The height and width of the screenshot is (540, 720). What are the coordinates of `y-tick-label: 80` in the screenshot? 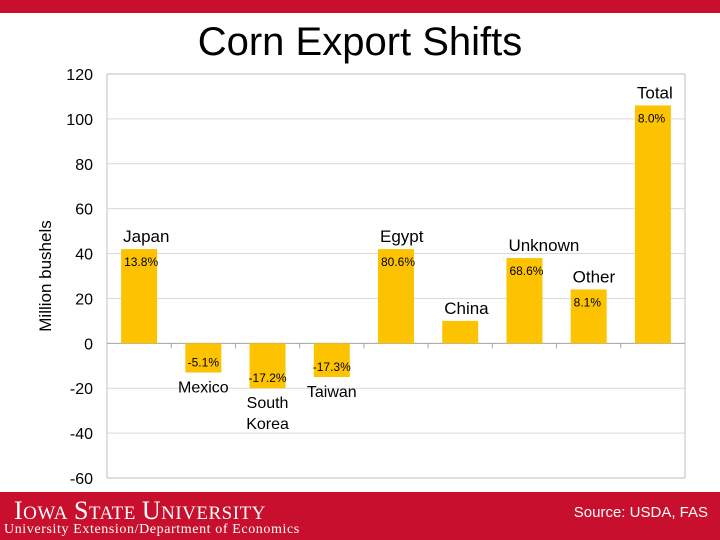 It's located at (84, 165).